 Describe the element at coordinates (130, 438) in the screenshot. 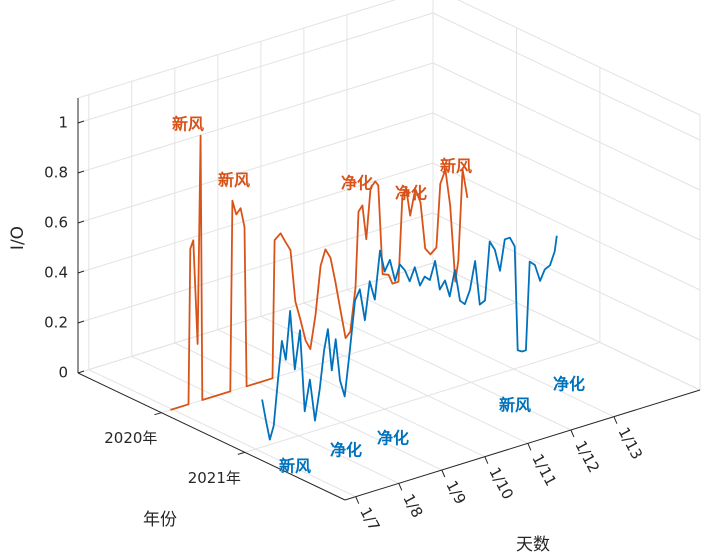

I see `y-tick-label: 2020年` at that location.